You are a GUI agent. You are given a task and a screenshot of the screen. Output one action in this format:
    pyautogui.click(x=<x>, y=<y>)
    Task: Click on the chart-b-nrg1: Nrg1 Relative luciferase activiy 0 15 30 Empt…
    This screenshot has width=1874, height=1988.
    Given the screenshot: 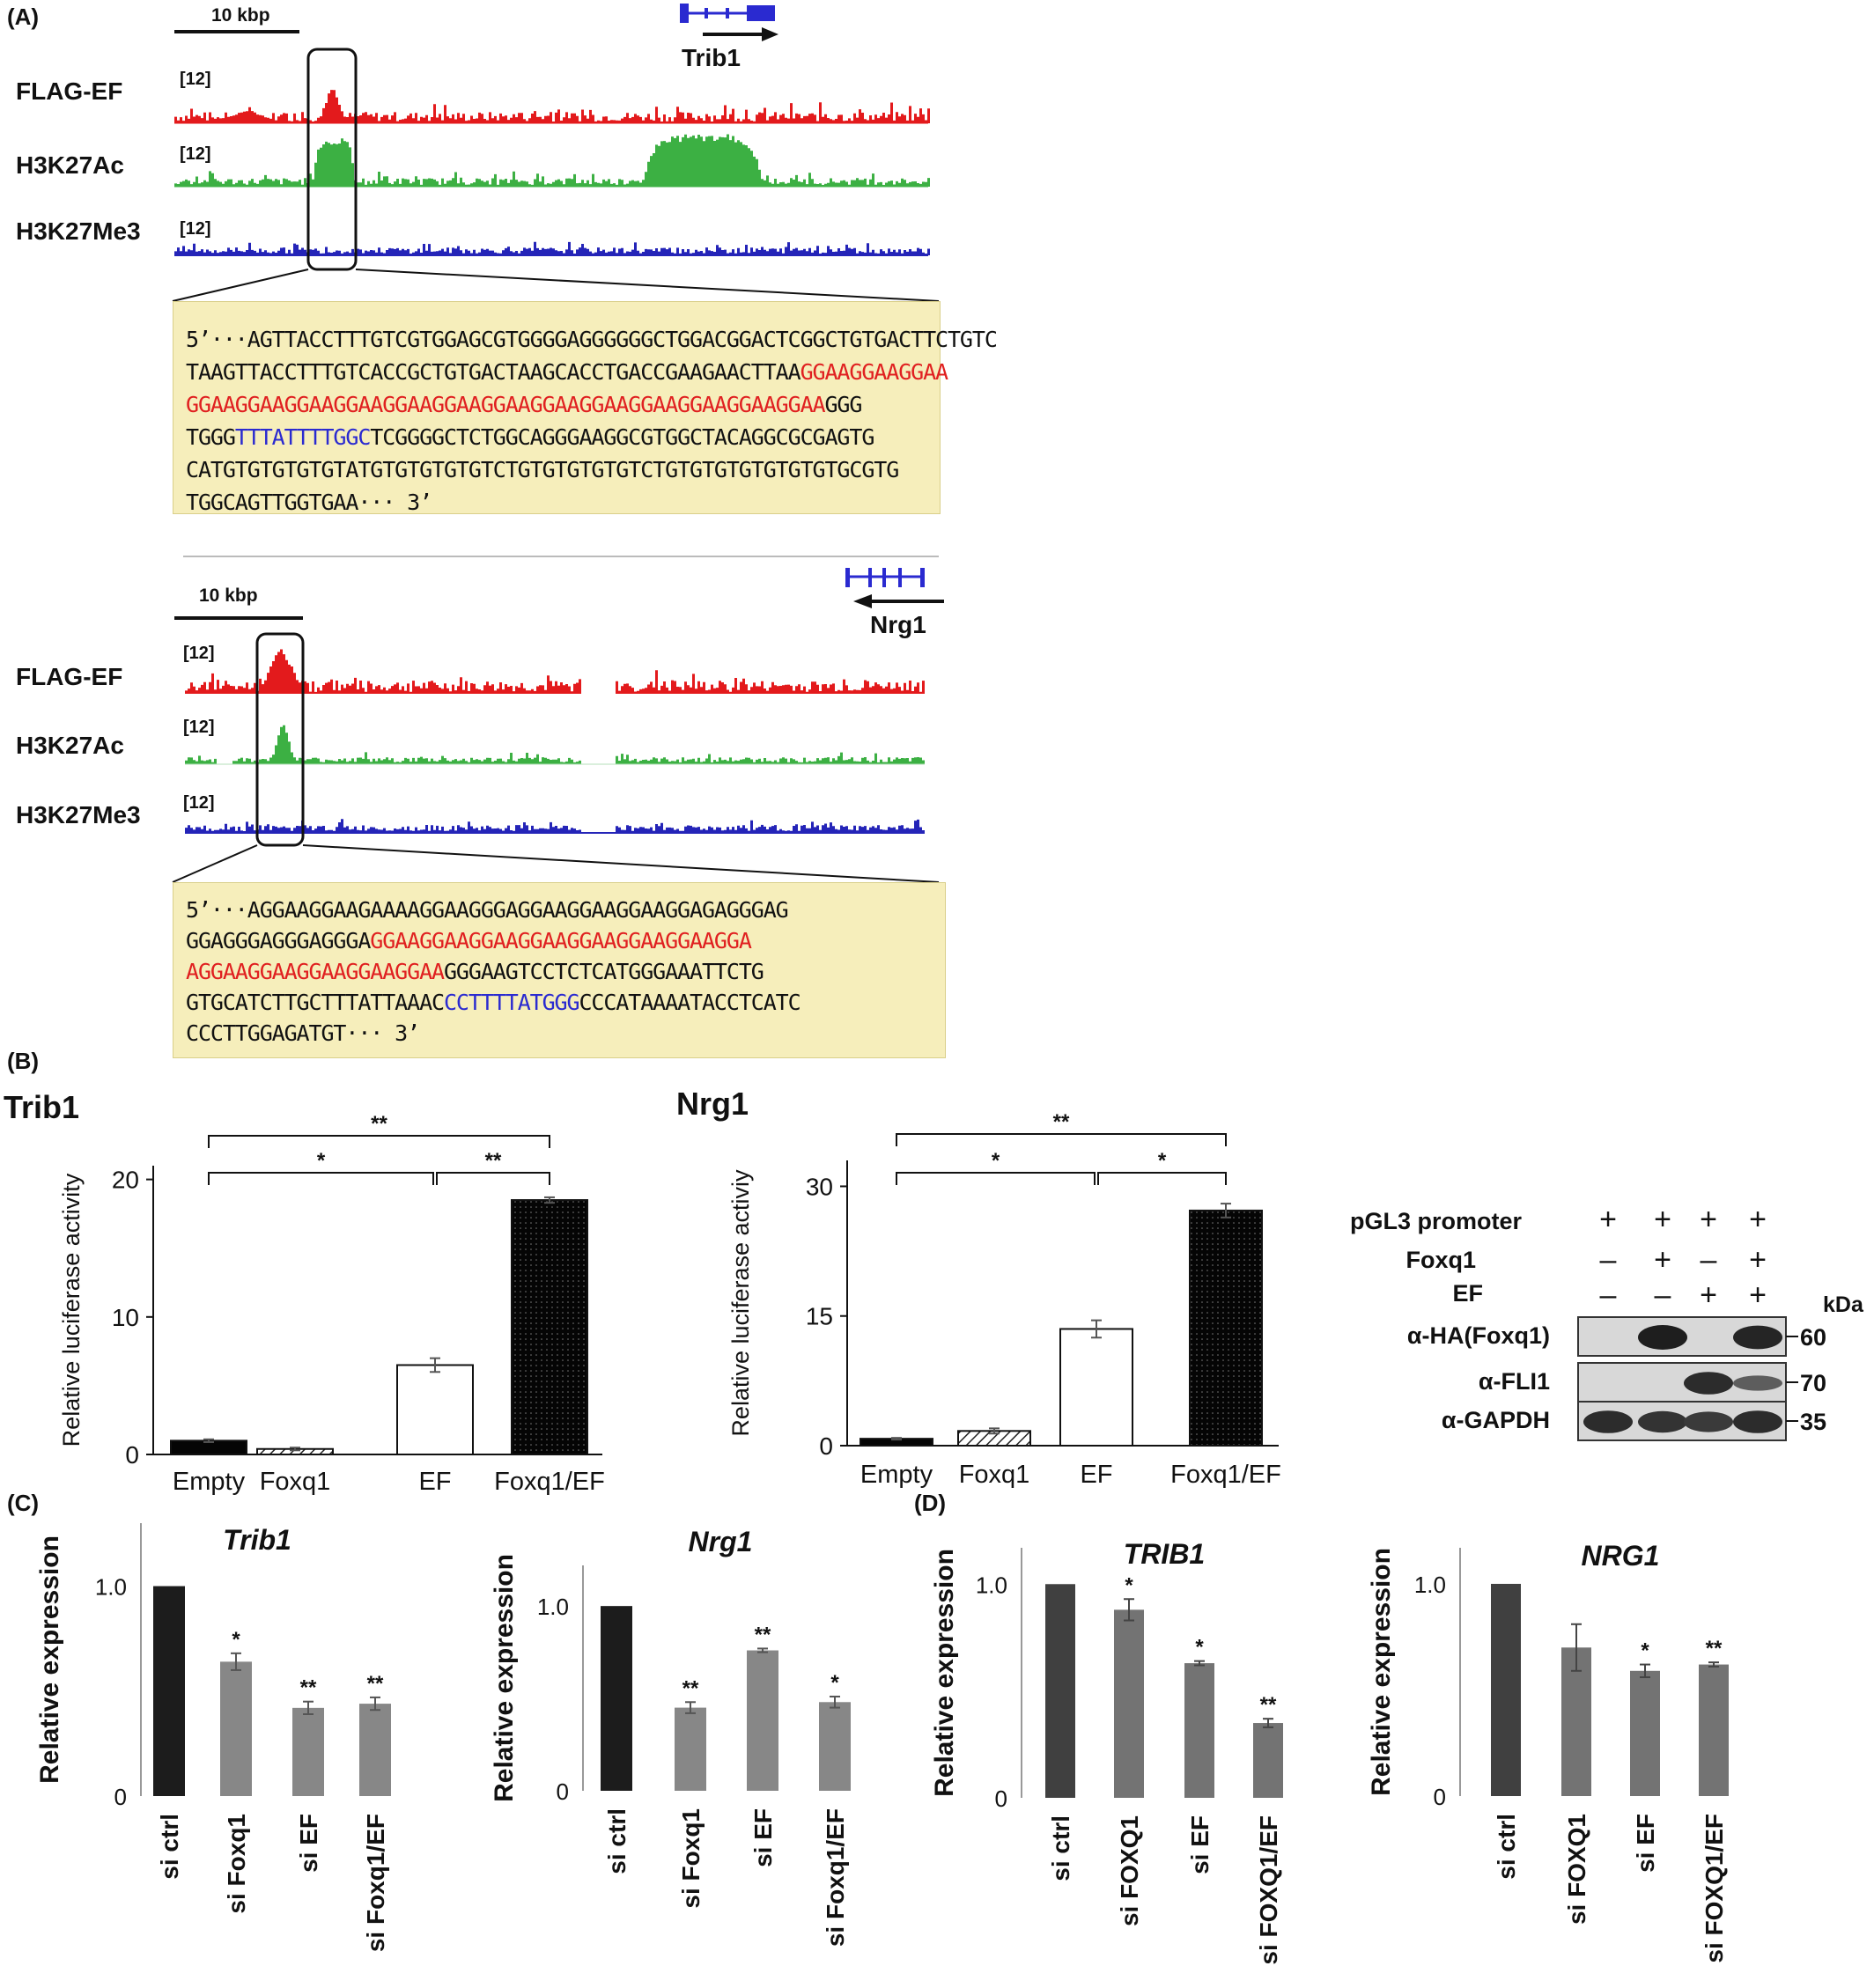 What is the action you would take?
    pyautogui.click(x=978, y=1287)
    